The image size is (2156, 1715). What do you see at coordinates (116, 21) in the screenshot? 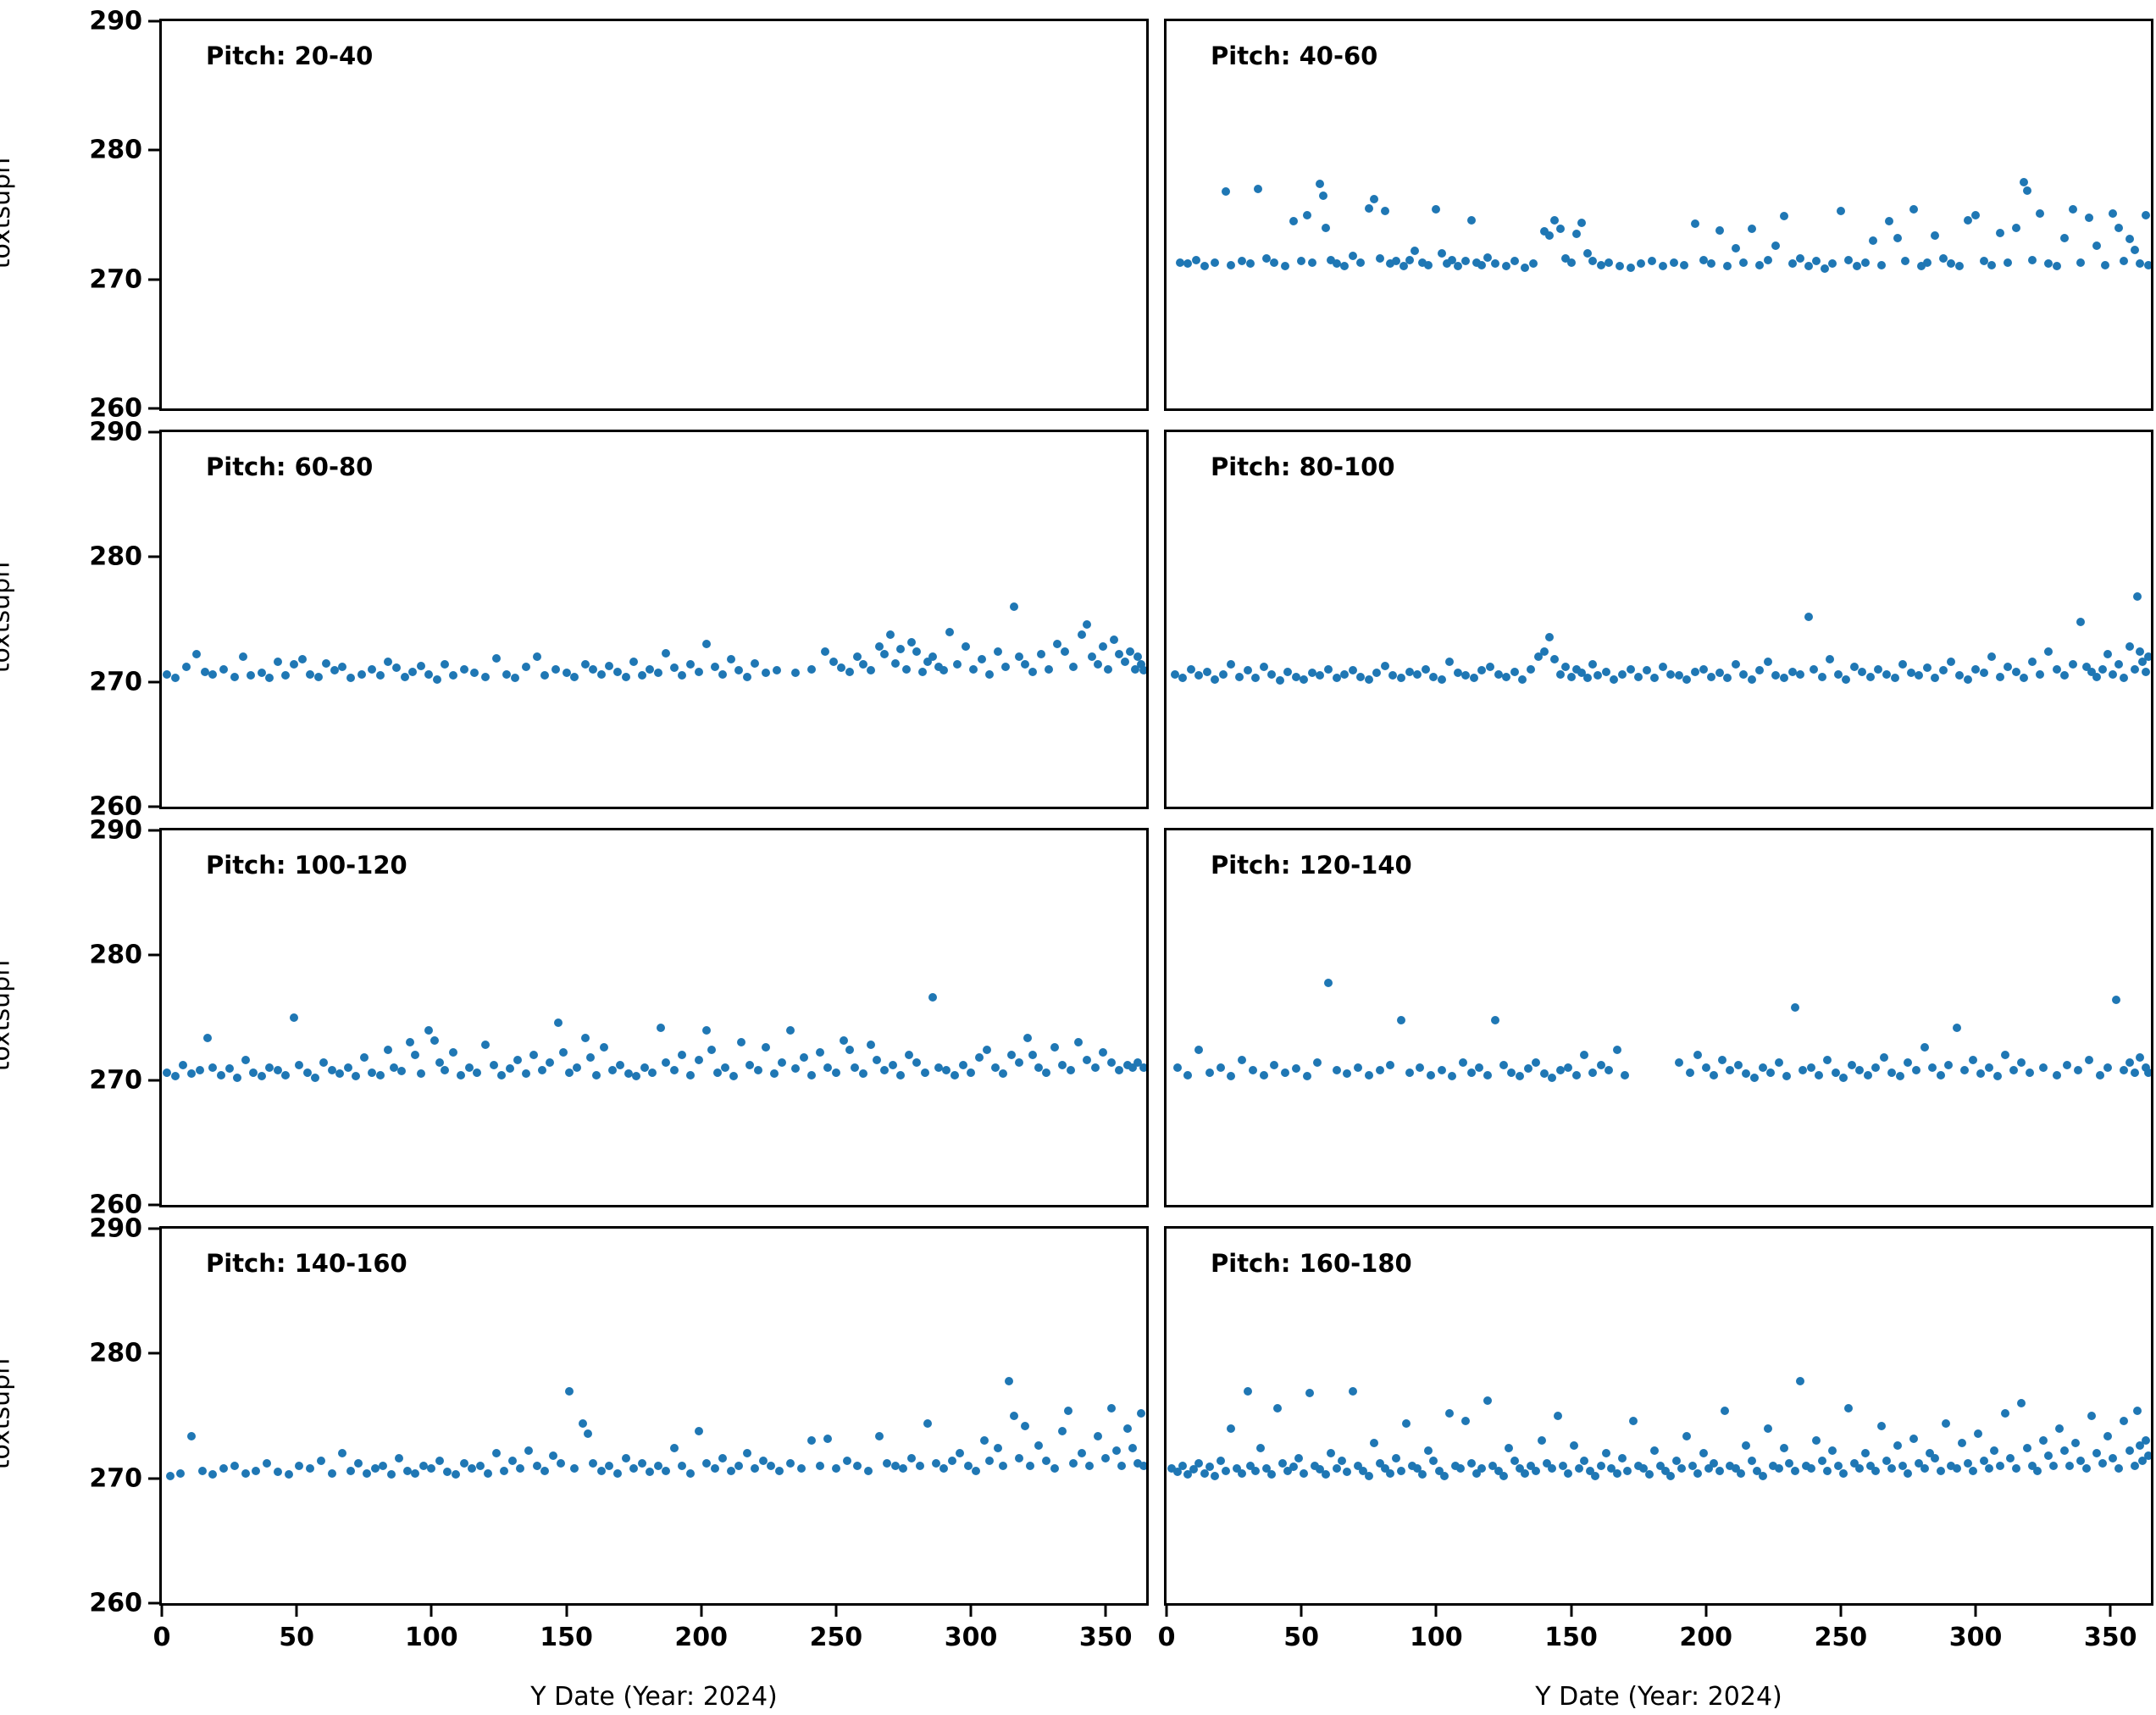
I see `ytick-label: 290` at bounding box center [116, 21].